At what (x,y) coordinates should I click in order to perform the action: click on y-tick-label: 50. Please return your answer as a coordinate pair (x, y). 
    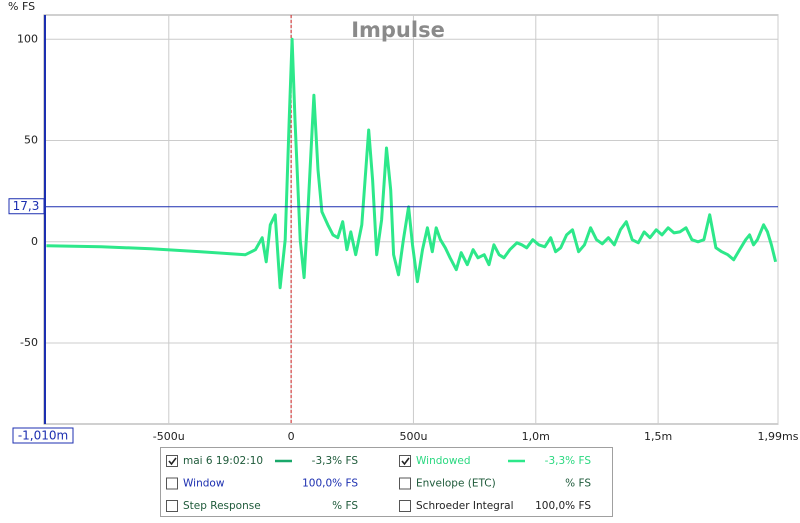
    Looking at the image, I should click on (31, 140).